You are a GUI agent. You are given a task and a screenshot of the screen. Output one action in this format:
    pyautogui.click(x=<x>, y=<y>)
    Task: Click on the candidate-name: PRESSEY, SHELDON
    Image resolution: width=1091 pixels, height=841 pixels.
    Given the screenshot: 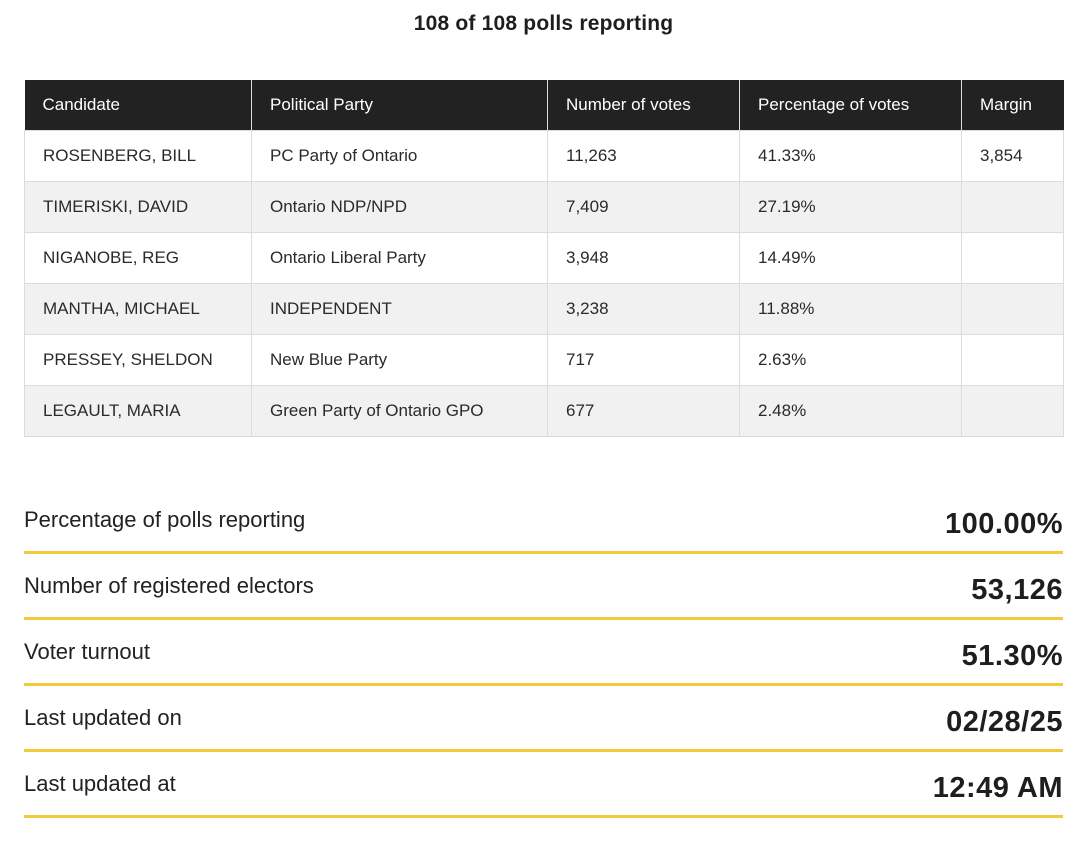 What is the action you would take?
    pyautogui.click(x=138, y=360)
    